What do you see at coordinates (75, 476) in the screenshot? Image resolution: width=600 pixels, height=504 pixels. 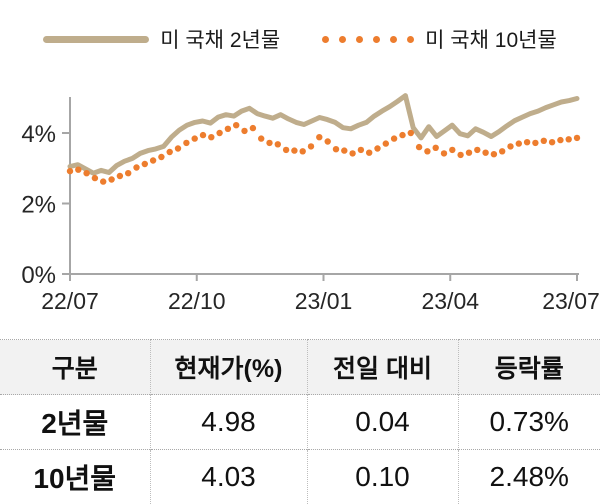 I see `row-label-10y: 10년물` at bounding box center [75, 476].